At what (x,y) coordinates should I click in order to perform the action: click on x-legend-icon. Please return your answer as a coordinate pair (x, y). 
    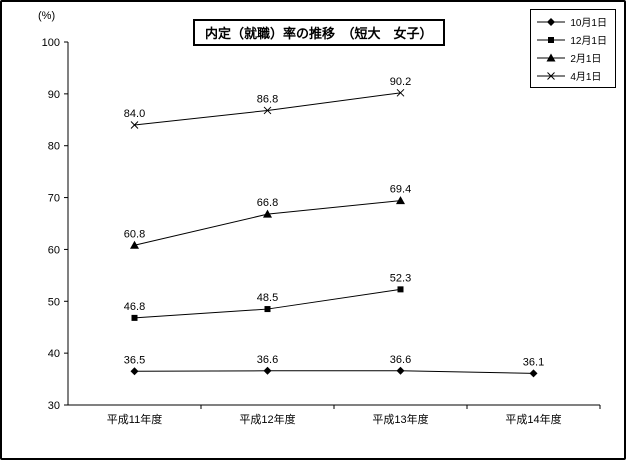
    Looking at the image, I should click on (551, 75).